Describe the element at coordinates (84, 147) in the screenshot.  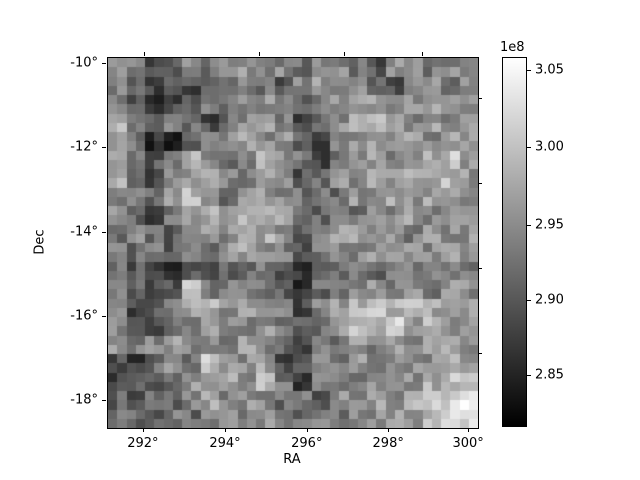
I see `y-tick-label: -12°` at that location.